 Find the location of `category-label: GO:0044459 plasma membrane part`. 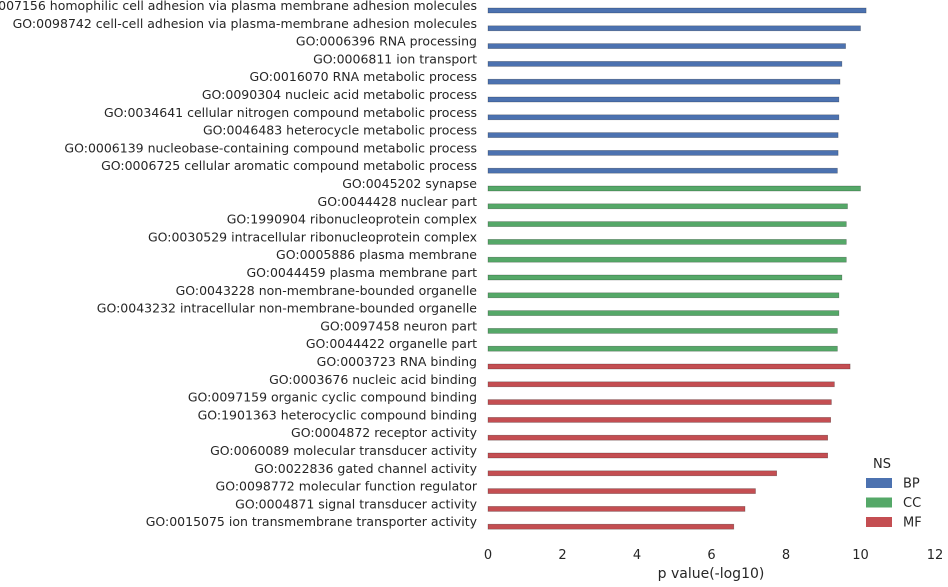

category-label: GO:0044459 plasma membrane part is located at coordinates (361, 272).